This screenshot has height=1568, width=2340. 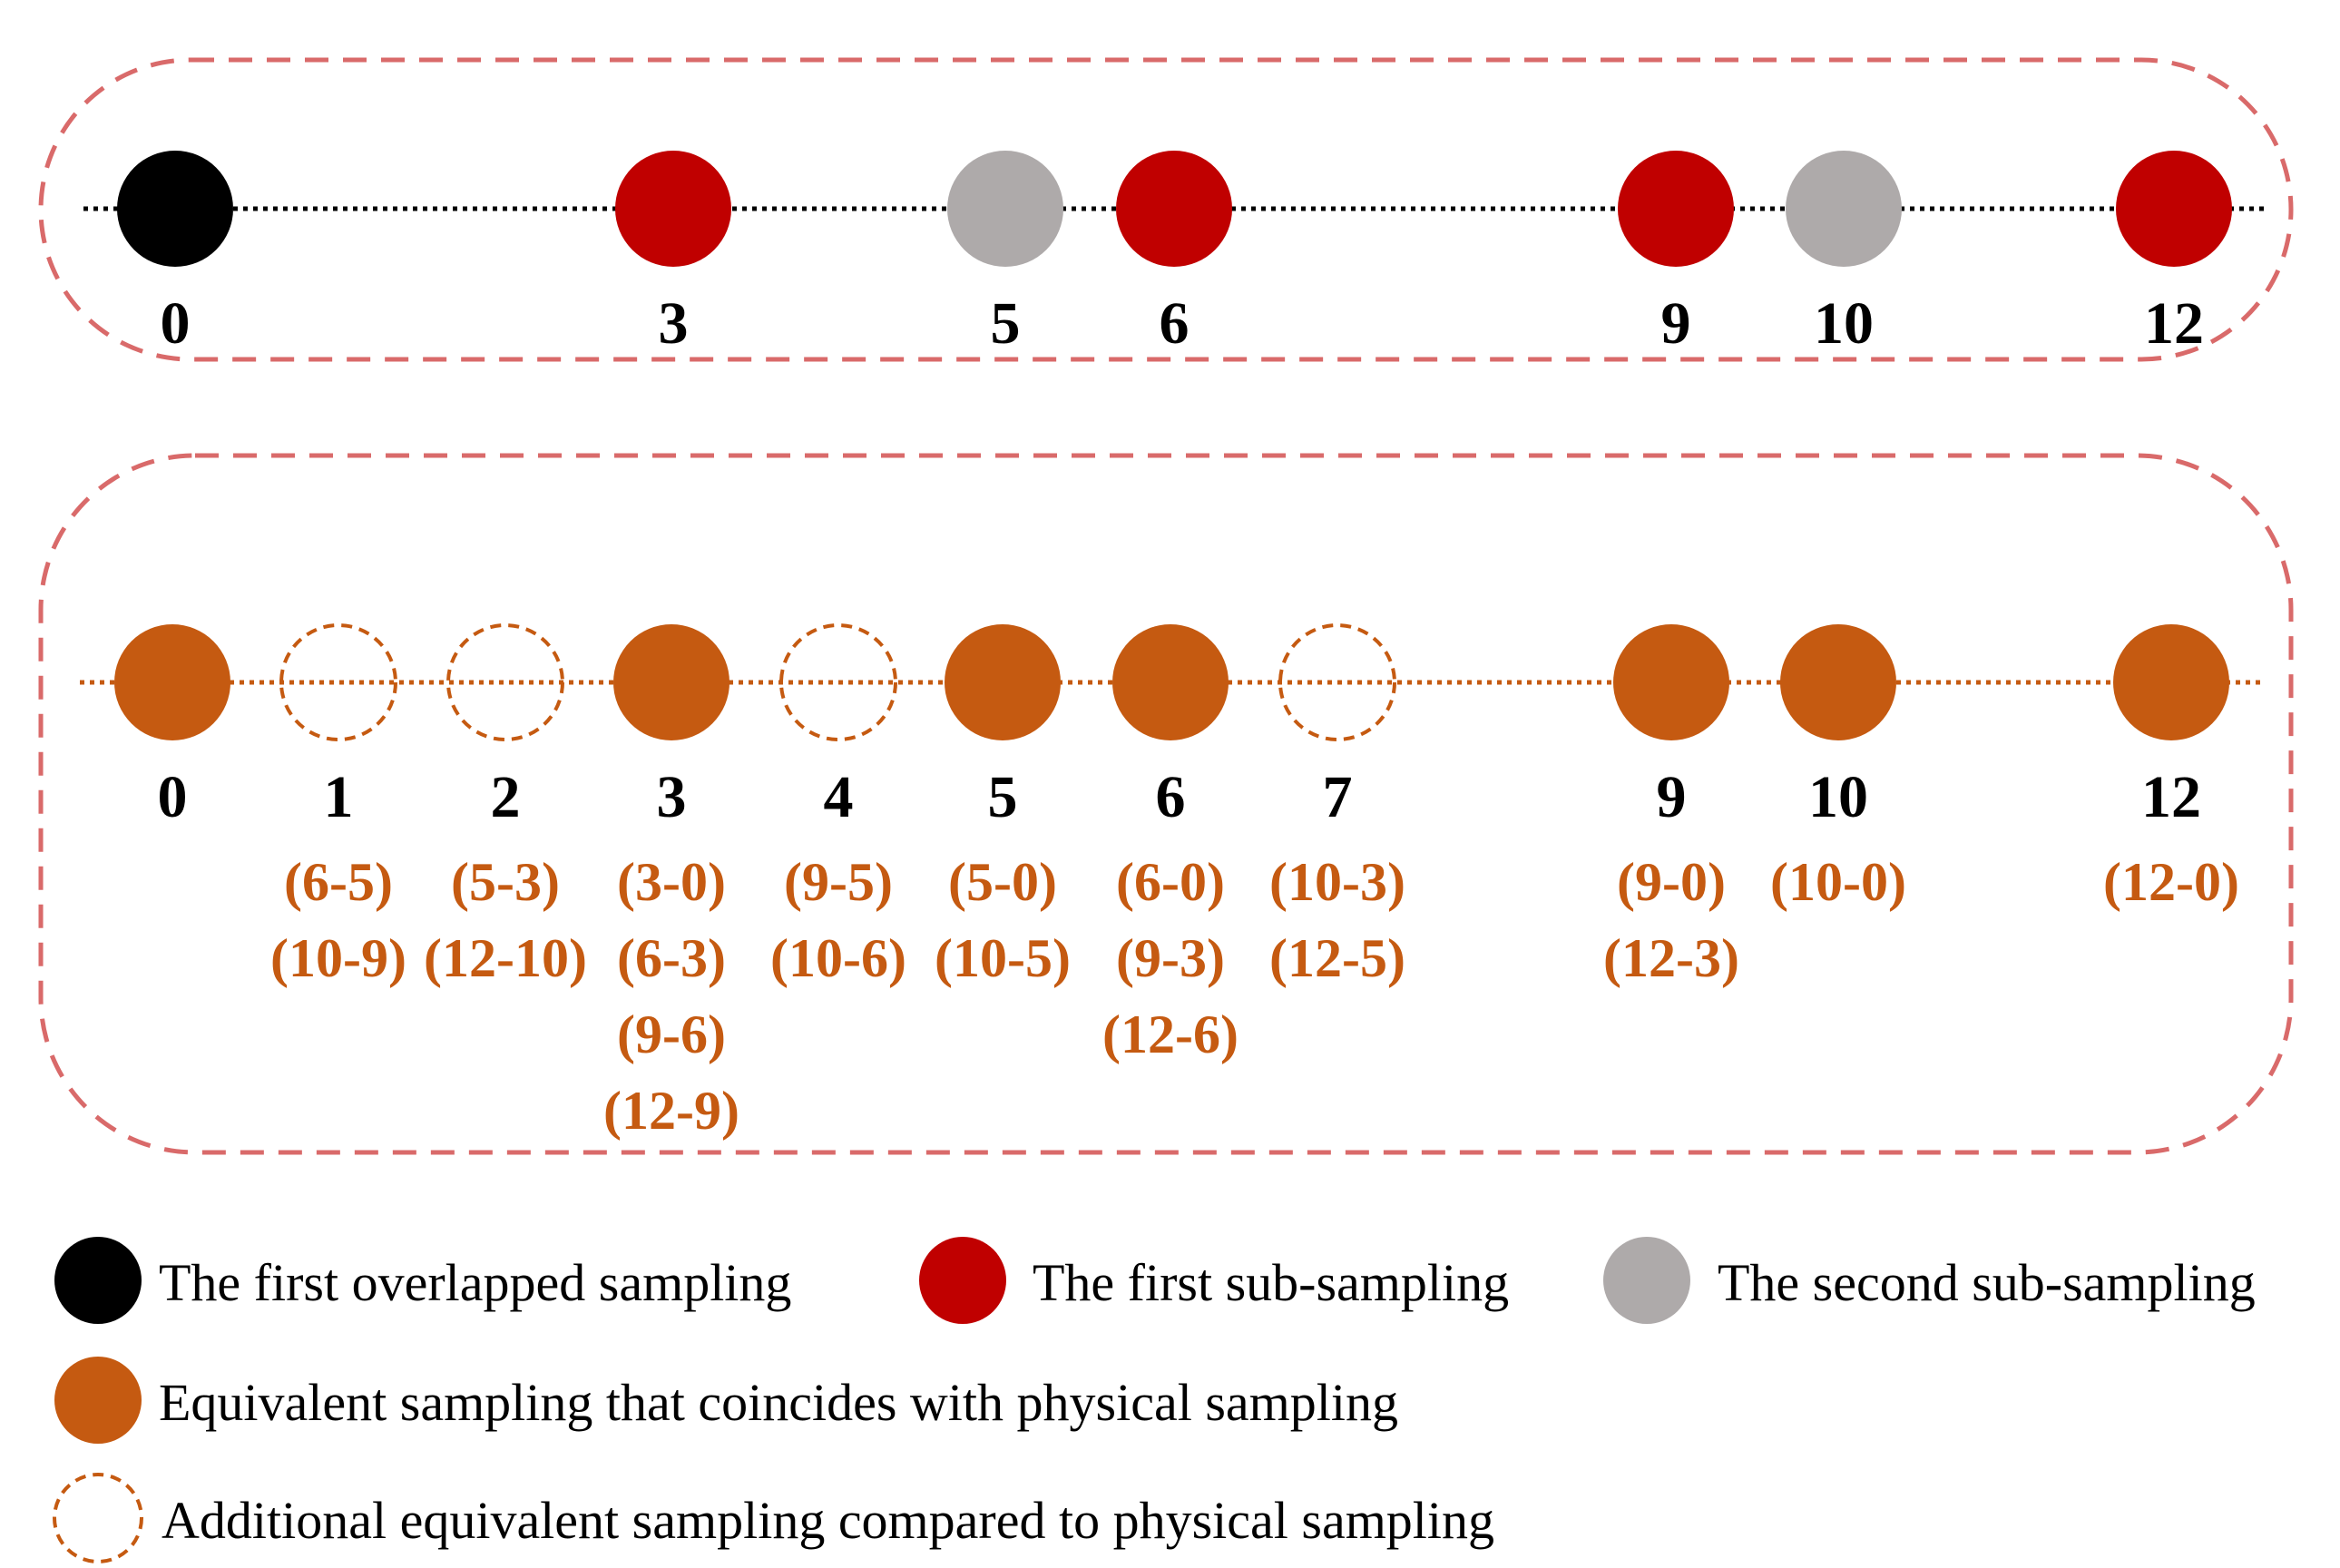 What do you see at coordinates (506, 797) in the screenshot?
I see `sample-index-label: 2` at bounding box center [506, 797].